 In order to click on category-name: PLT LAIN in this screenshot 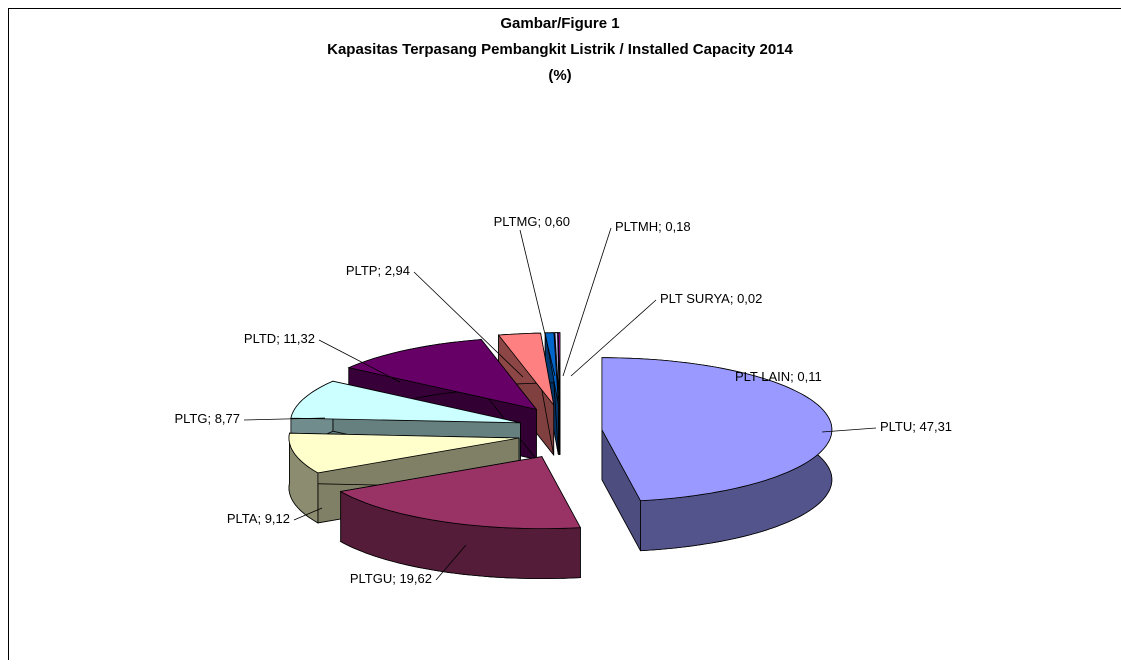, I will do `click(762, 376)`.